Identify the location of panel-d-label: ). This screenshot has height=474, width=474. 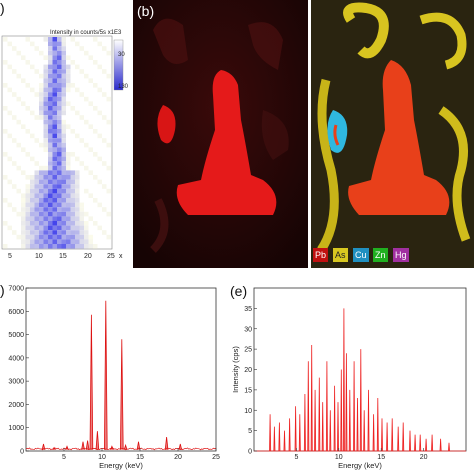
(2, 290).